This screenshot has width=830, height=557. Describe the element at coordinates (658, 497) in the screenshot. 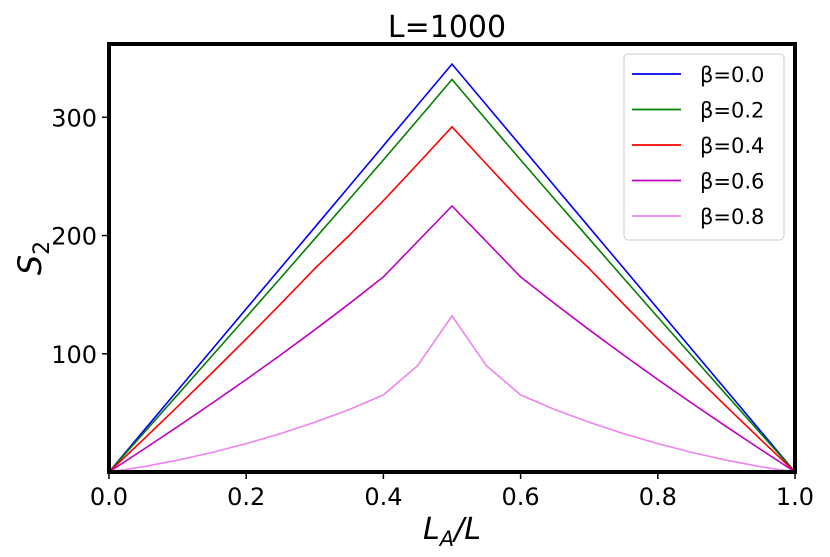

I see `x-tick-label: 0.8` at that location.